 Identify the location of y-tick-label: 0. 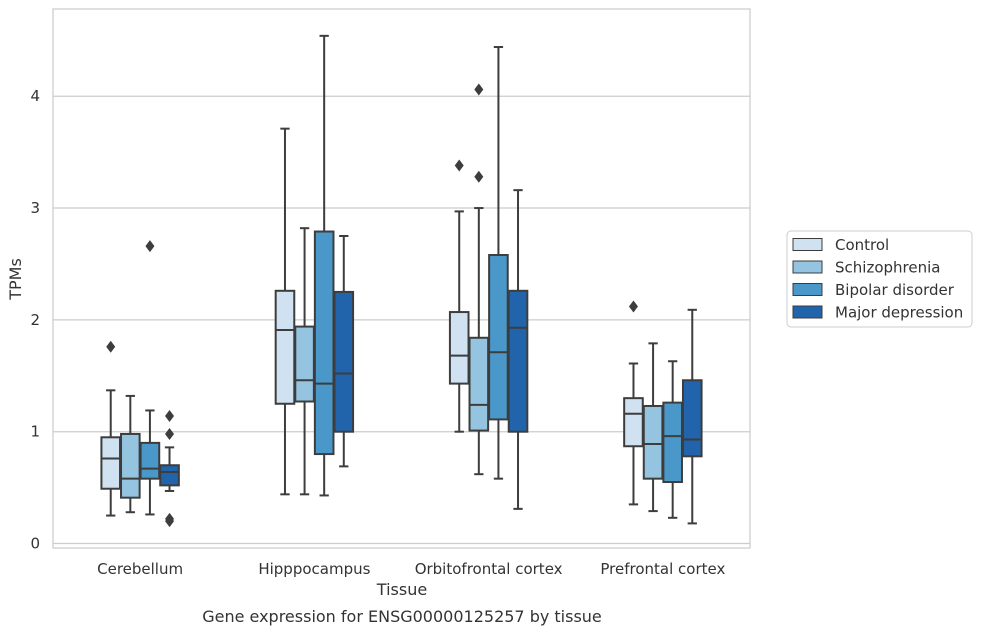
(35, 544).